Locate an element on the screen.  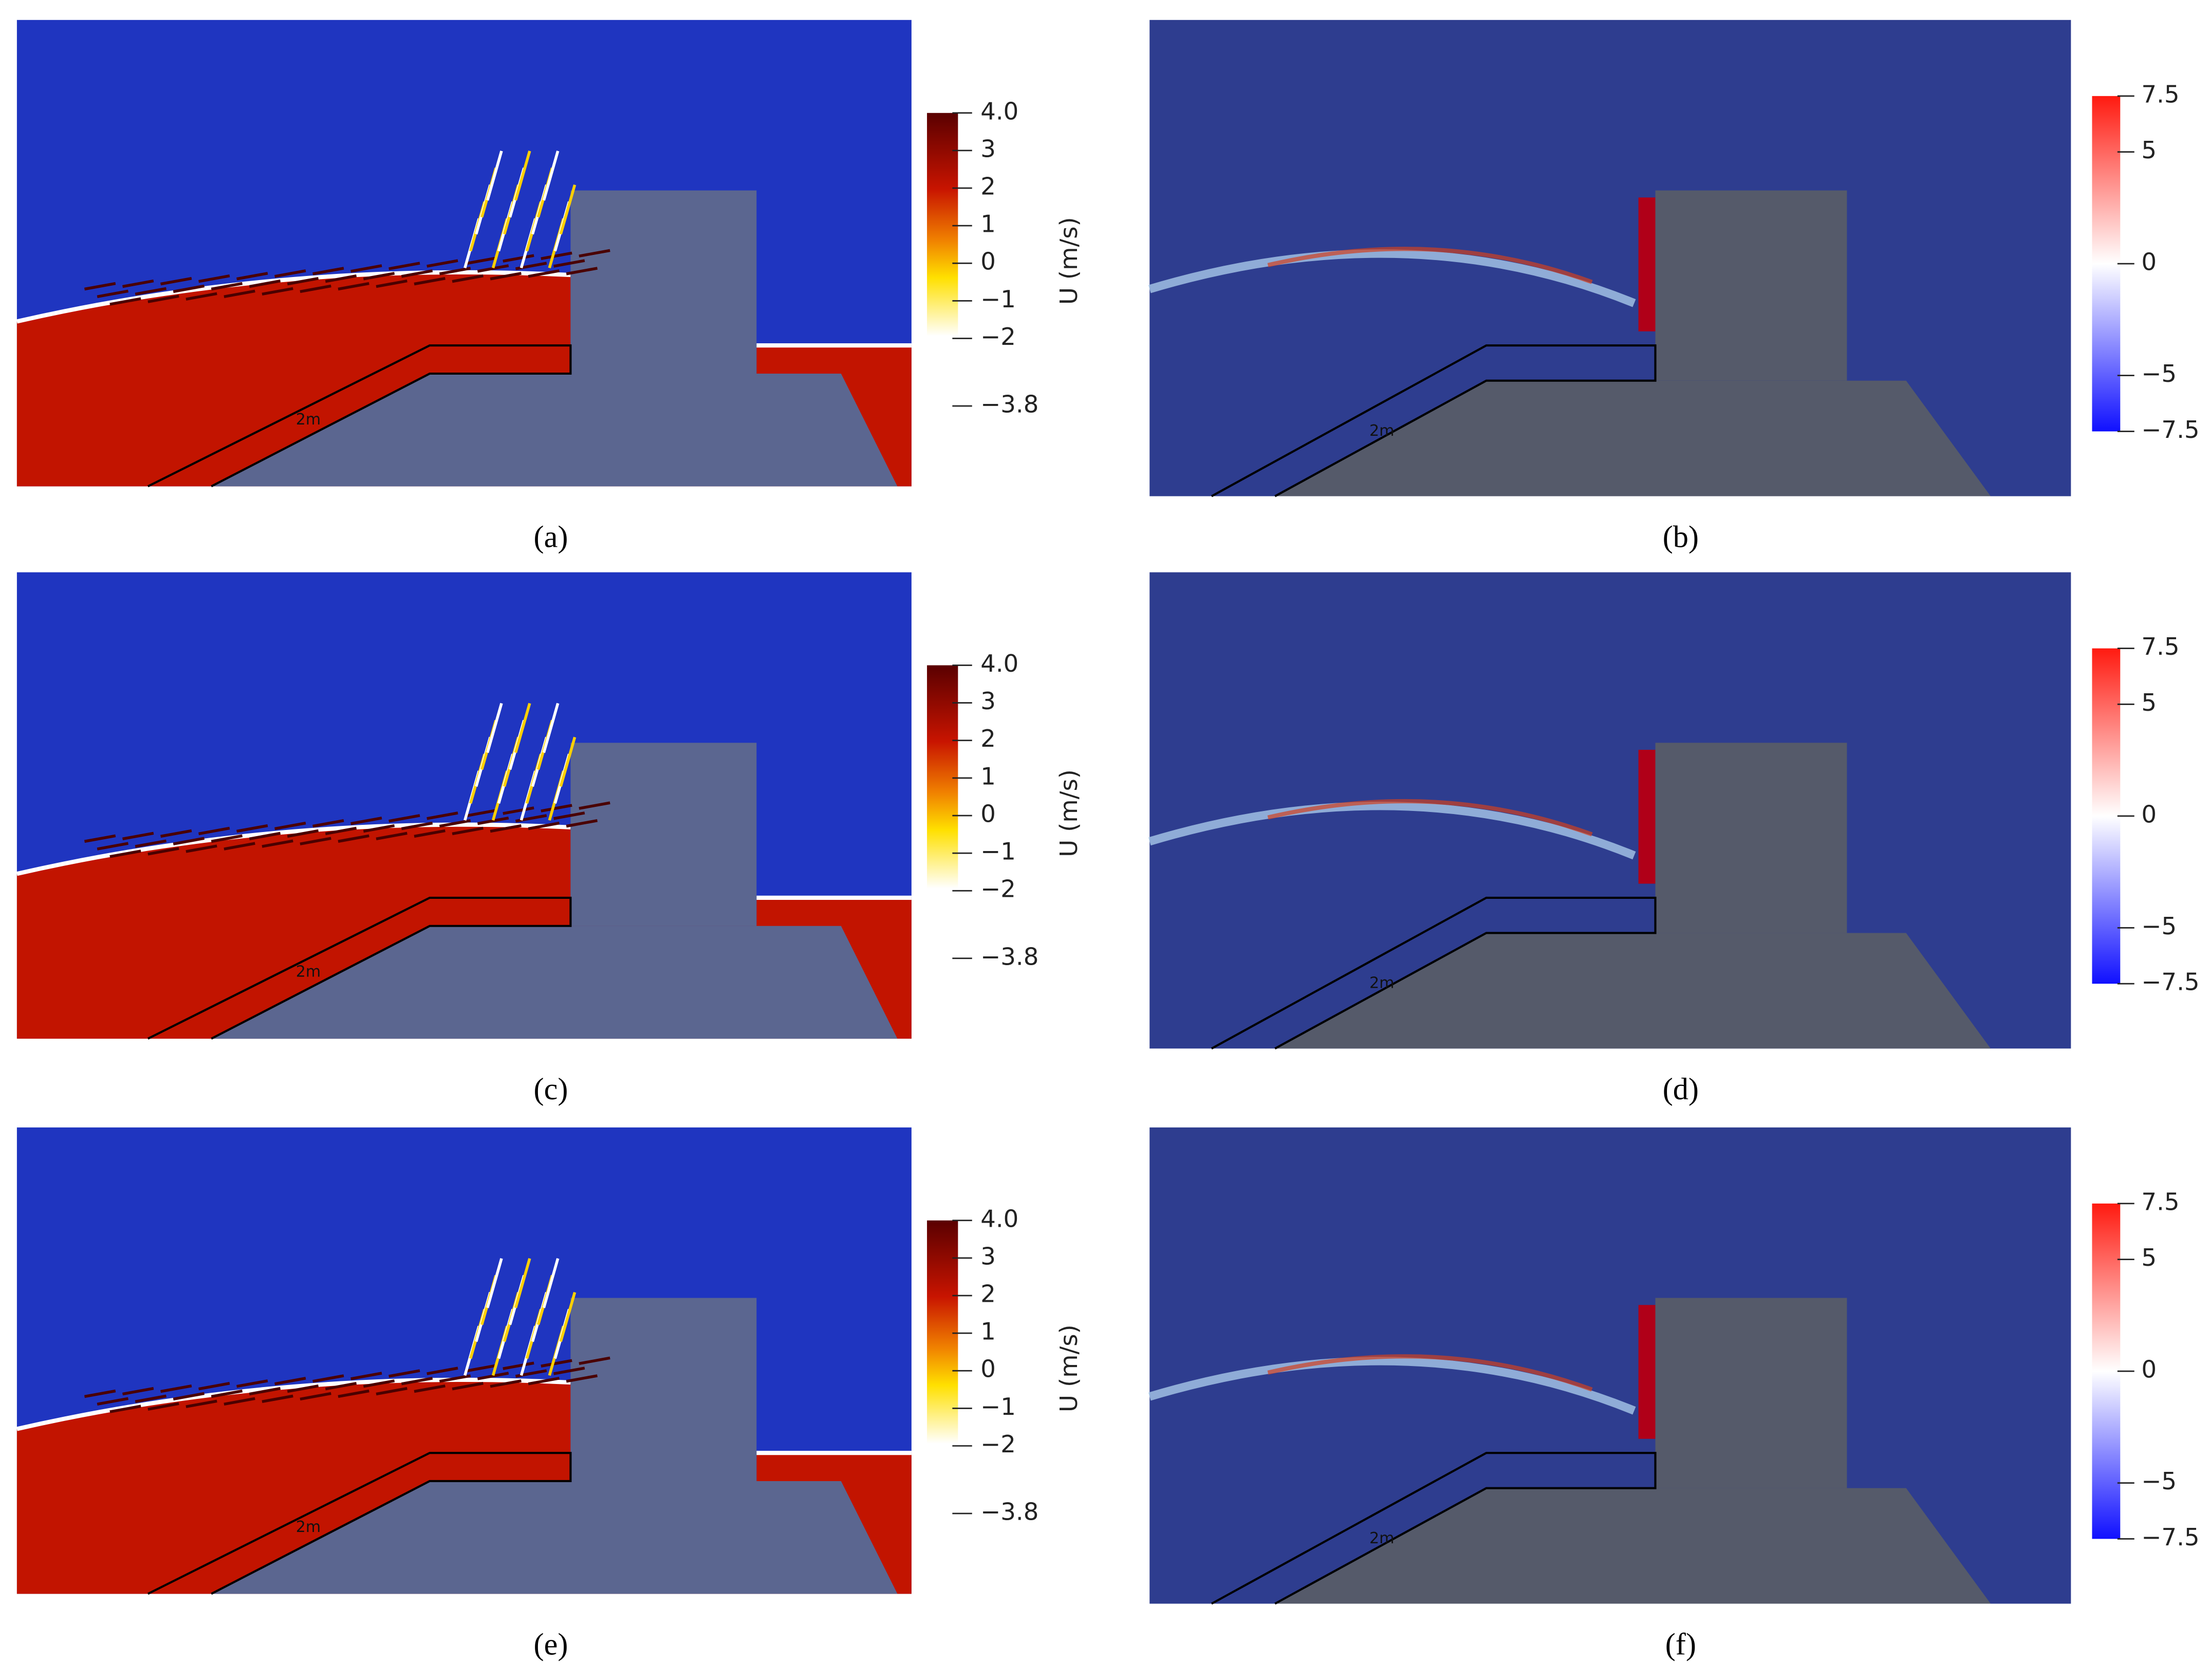
colorbar-tick-label: 7.5 is located at coordinates (2160, 1201).